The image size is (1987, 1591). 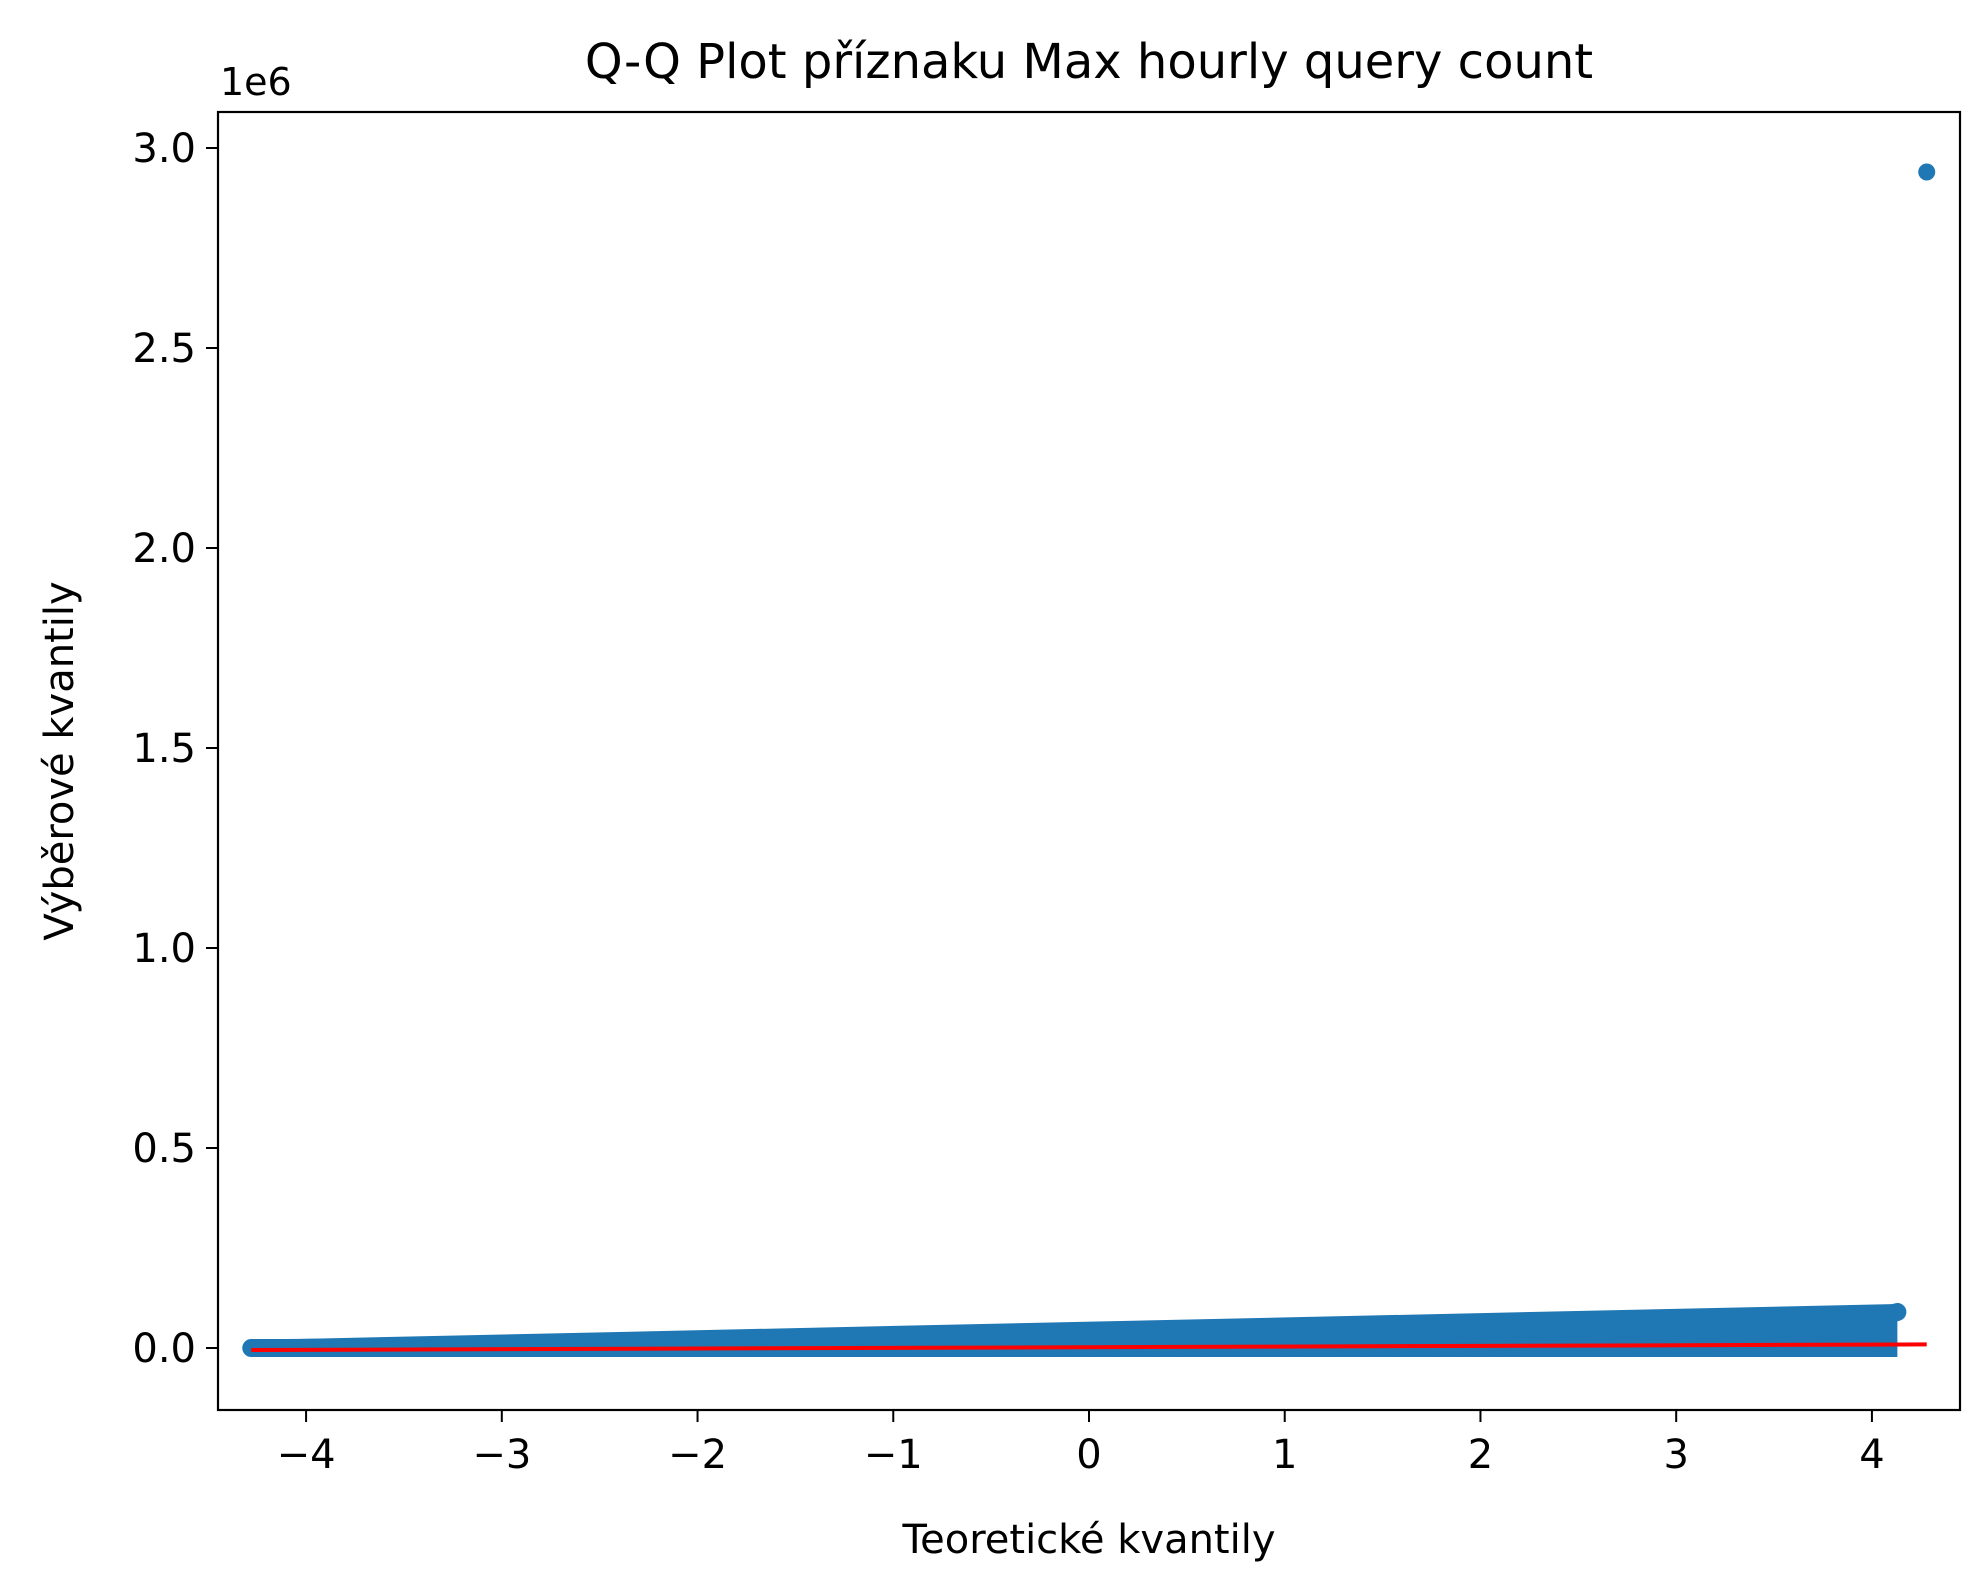 What do you see at coordinates (501, 1455) in the screenshot?
I see `x-tick-label: −3` at bounding box center [501, 1455].